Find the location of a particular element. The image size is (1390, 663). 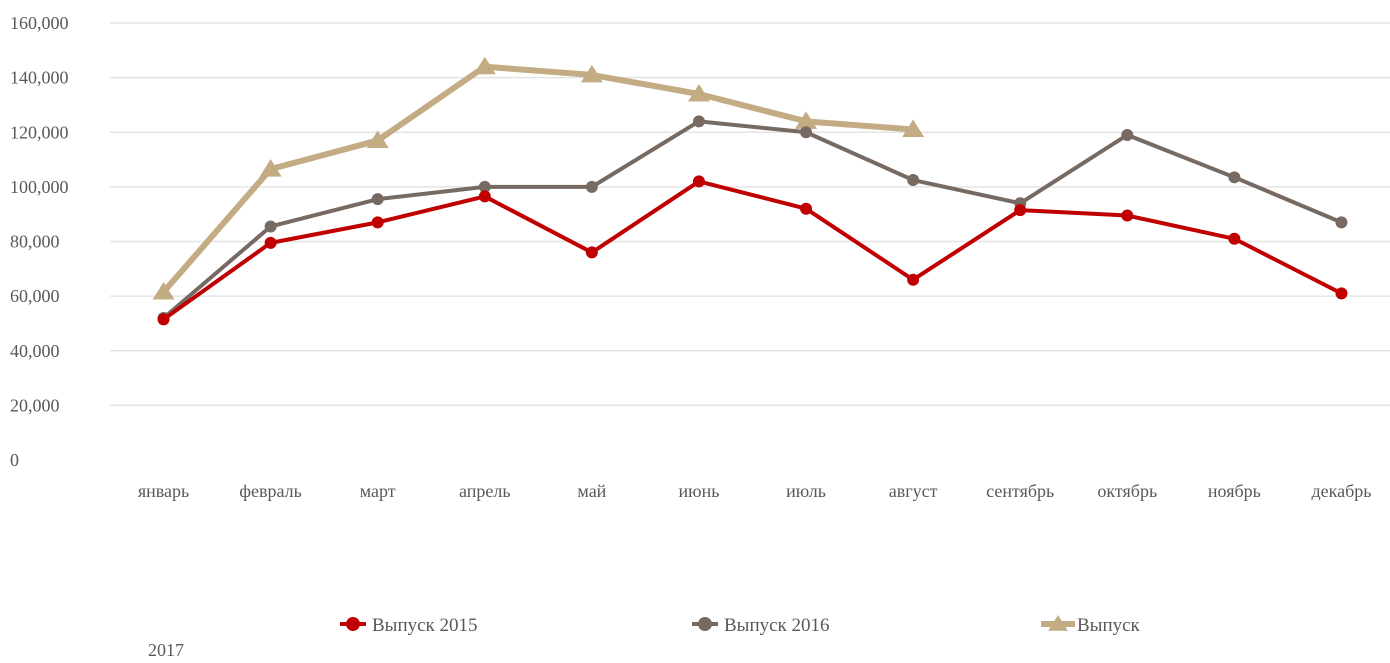

y-tick-label: 0 is located at coordinates (14, 460).